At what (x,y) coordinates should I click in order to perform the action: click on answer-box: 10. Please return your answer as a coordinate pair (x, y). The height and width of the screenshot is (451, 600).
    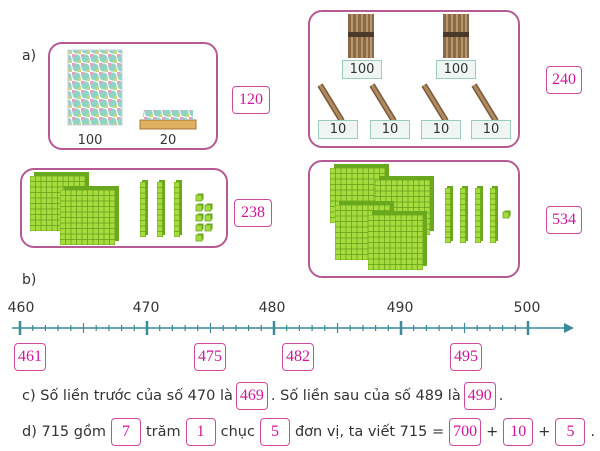
    Looking at the image, I should click on (518, 432).